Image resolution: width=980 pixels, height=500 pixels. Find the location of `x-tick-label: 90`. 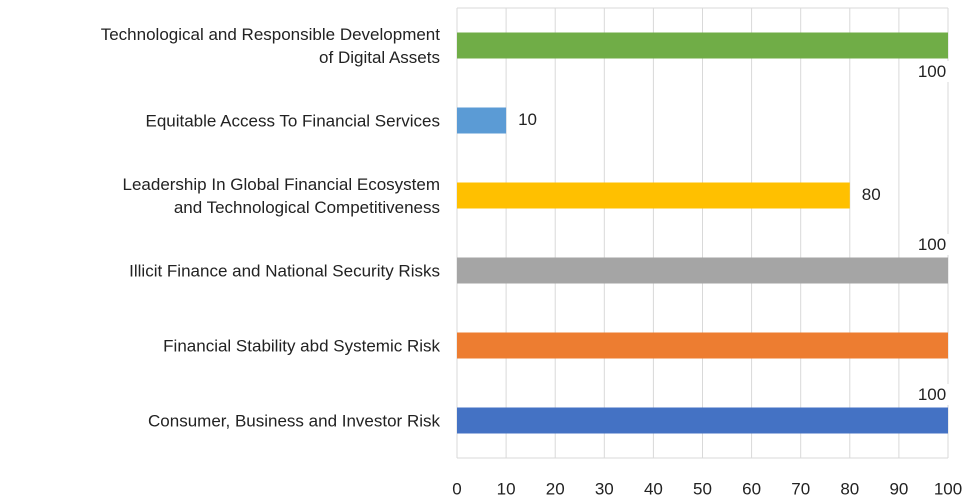

x-tick-label: 90 is located at coordinates (898, 488).